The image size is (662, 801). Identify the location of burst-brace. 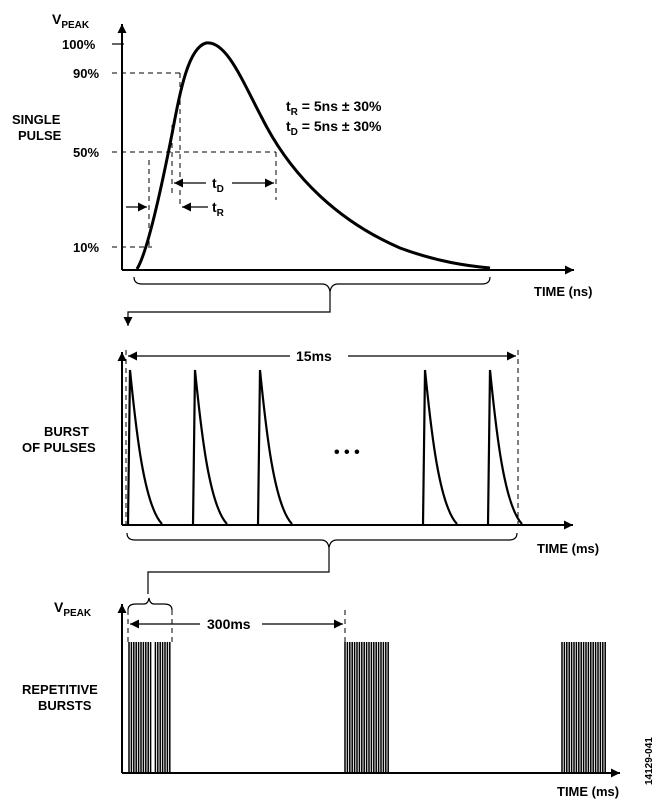
(322, 540).